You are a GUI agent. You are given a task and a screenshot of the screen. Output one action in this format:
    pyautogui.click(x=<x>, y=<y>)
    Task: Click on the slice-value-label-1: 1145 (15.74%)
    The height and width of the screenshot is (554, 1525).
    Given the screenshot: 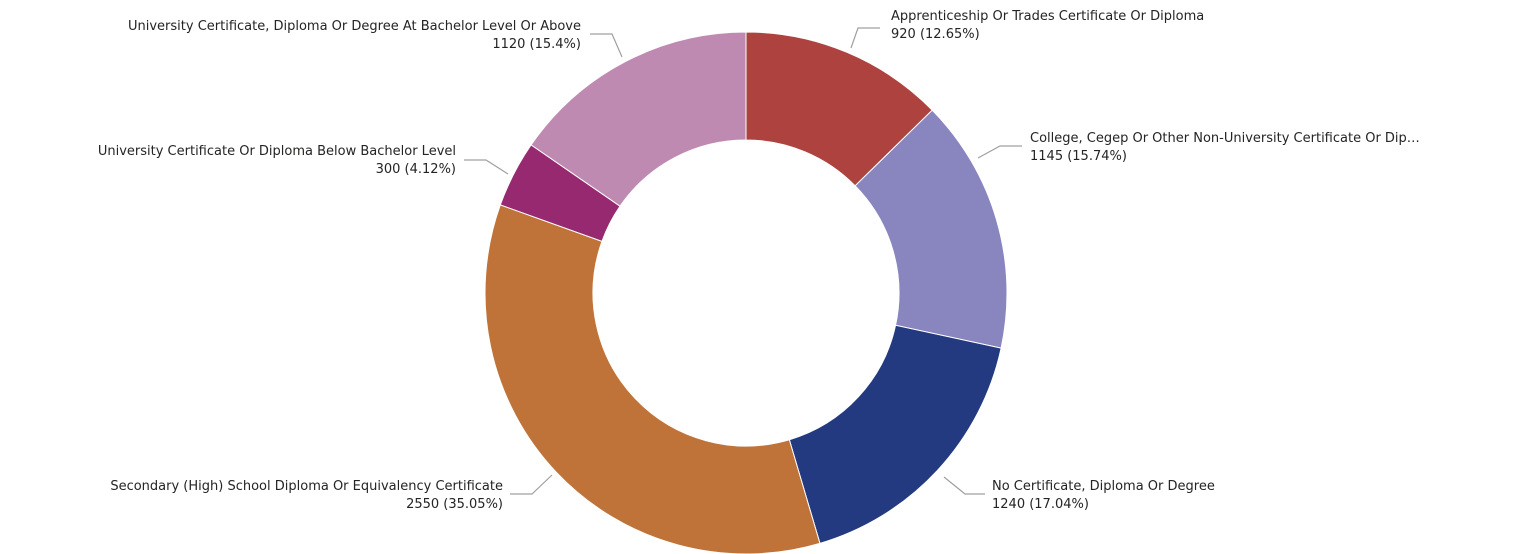 What is the action you would take?
    pyautogui.click(x=1078, y=156)
    